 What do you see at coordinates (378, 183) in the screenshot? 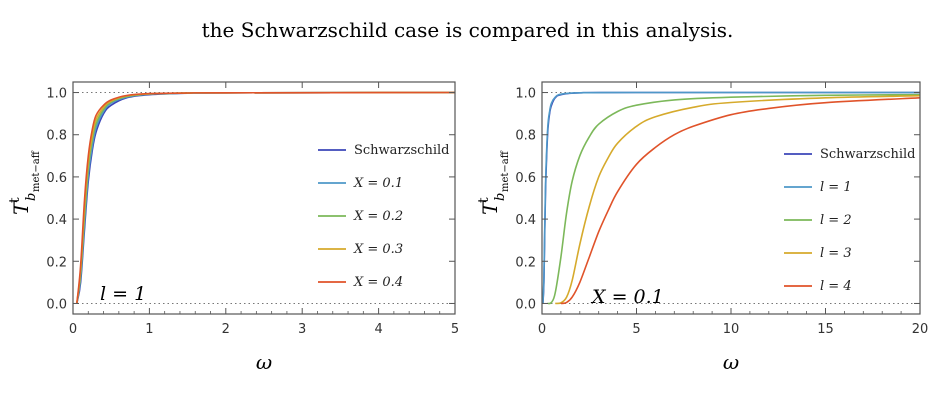
I see `legend-label-2: X = 0.1` at bounding box center [378, 183].